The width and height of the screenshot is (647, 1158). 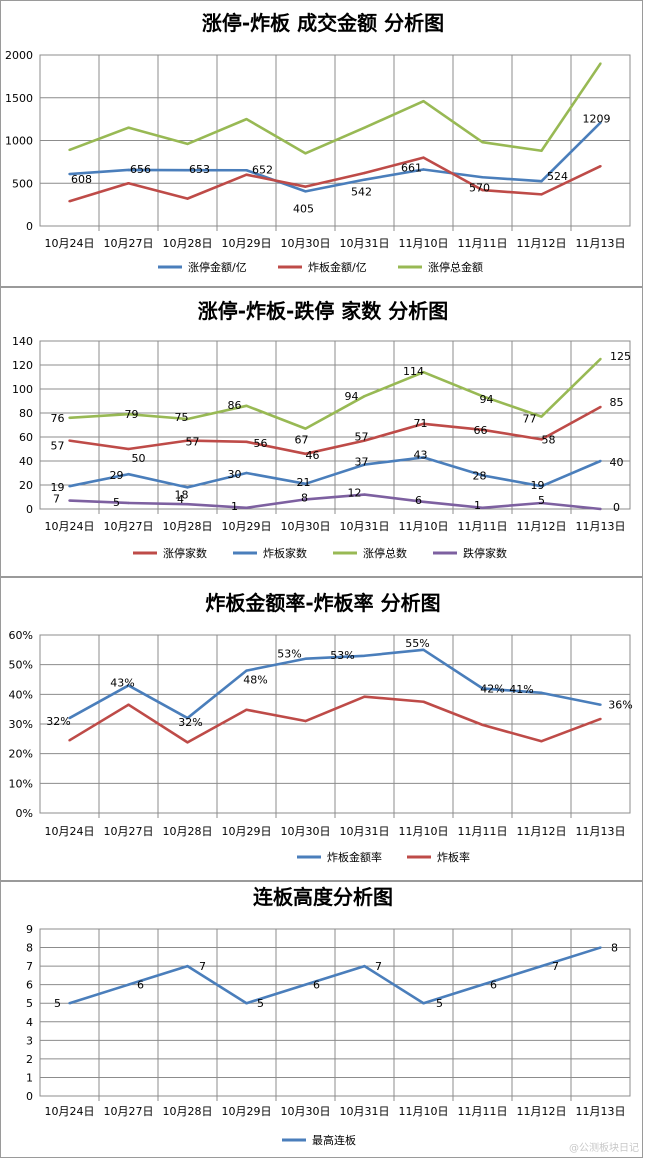 What do you see at coordinates (601, 243) in the screenshot?
I see `x-tick-label: 11月13日` at bounding box center [601, 243].